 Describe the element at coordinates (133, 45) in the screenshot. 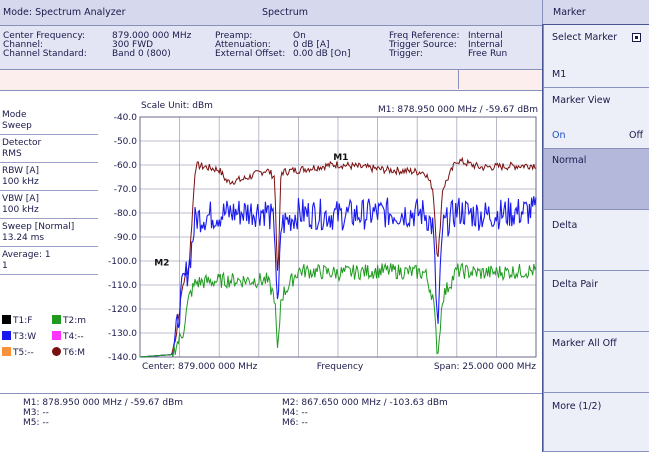

I see `channel-value: 300 FWD` at that location.